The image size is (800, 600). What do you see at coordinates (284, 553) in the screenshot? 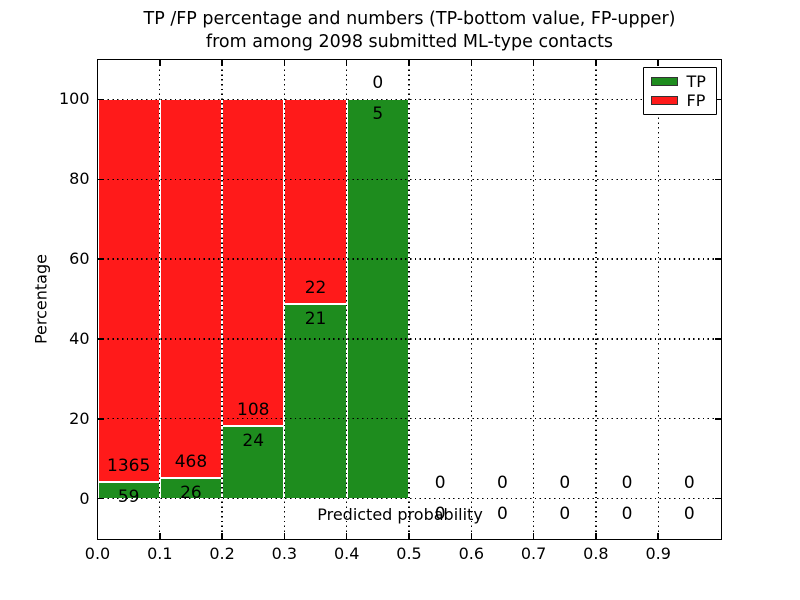
I see `x-tick-label: 0.3` at bounding box center [284, 553].